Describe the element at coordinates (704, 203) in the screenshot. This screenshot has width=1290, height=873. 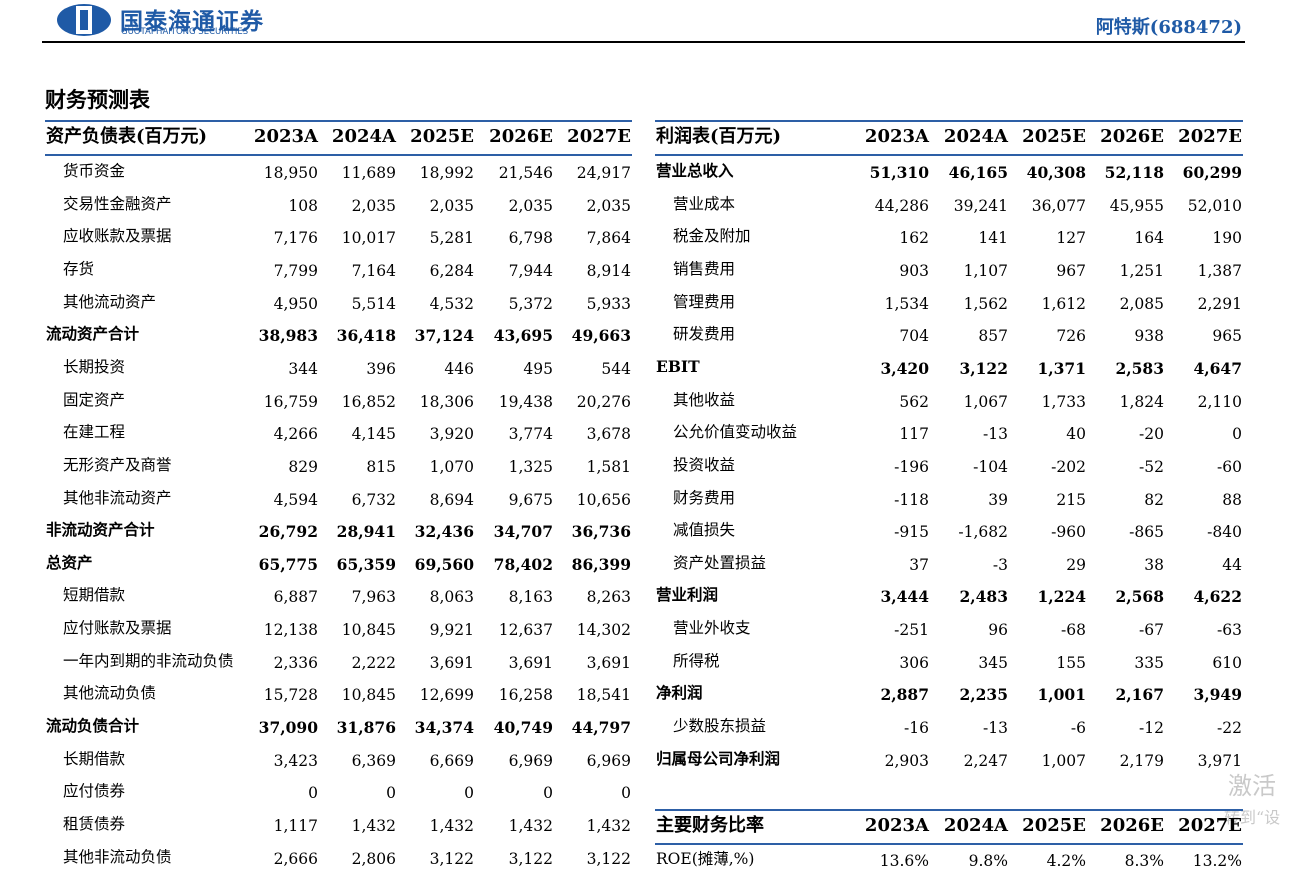
I see `row-label: 营业成本` at that location.